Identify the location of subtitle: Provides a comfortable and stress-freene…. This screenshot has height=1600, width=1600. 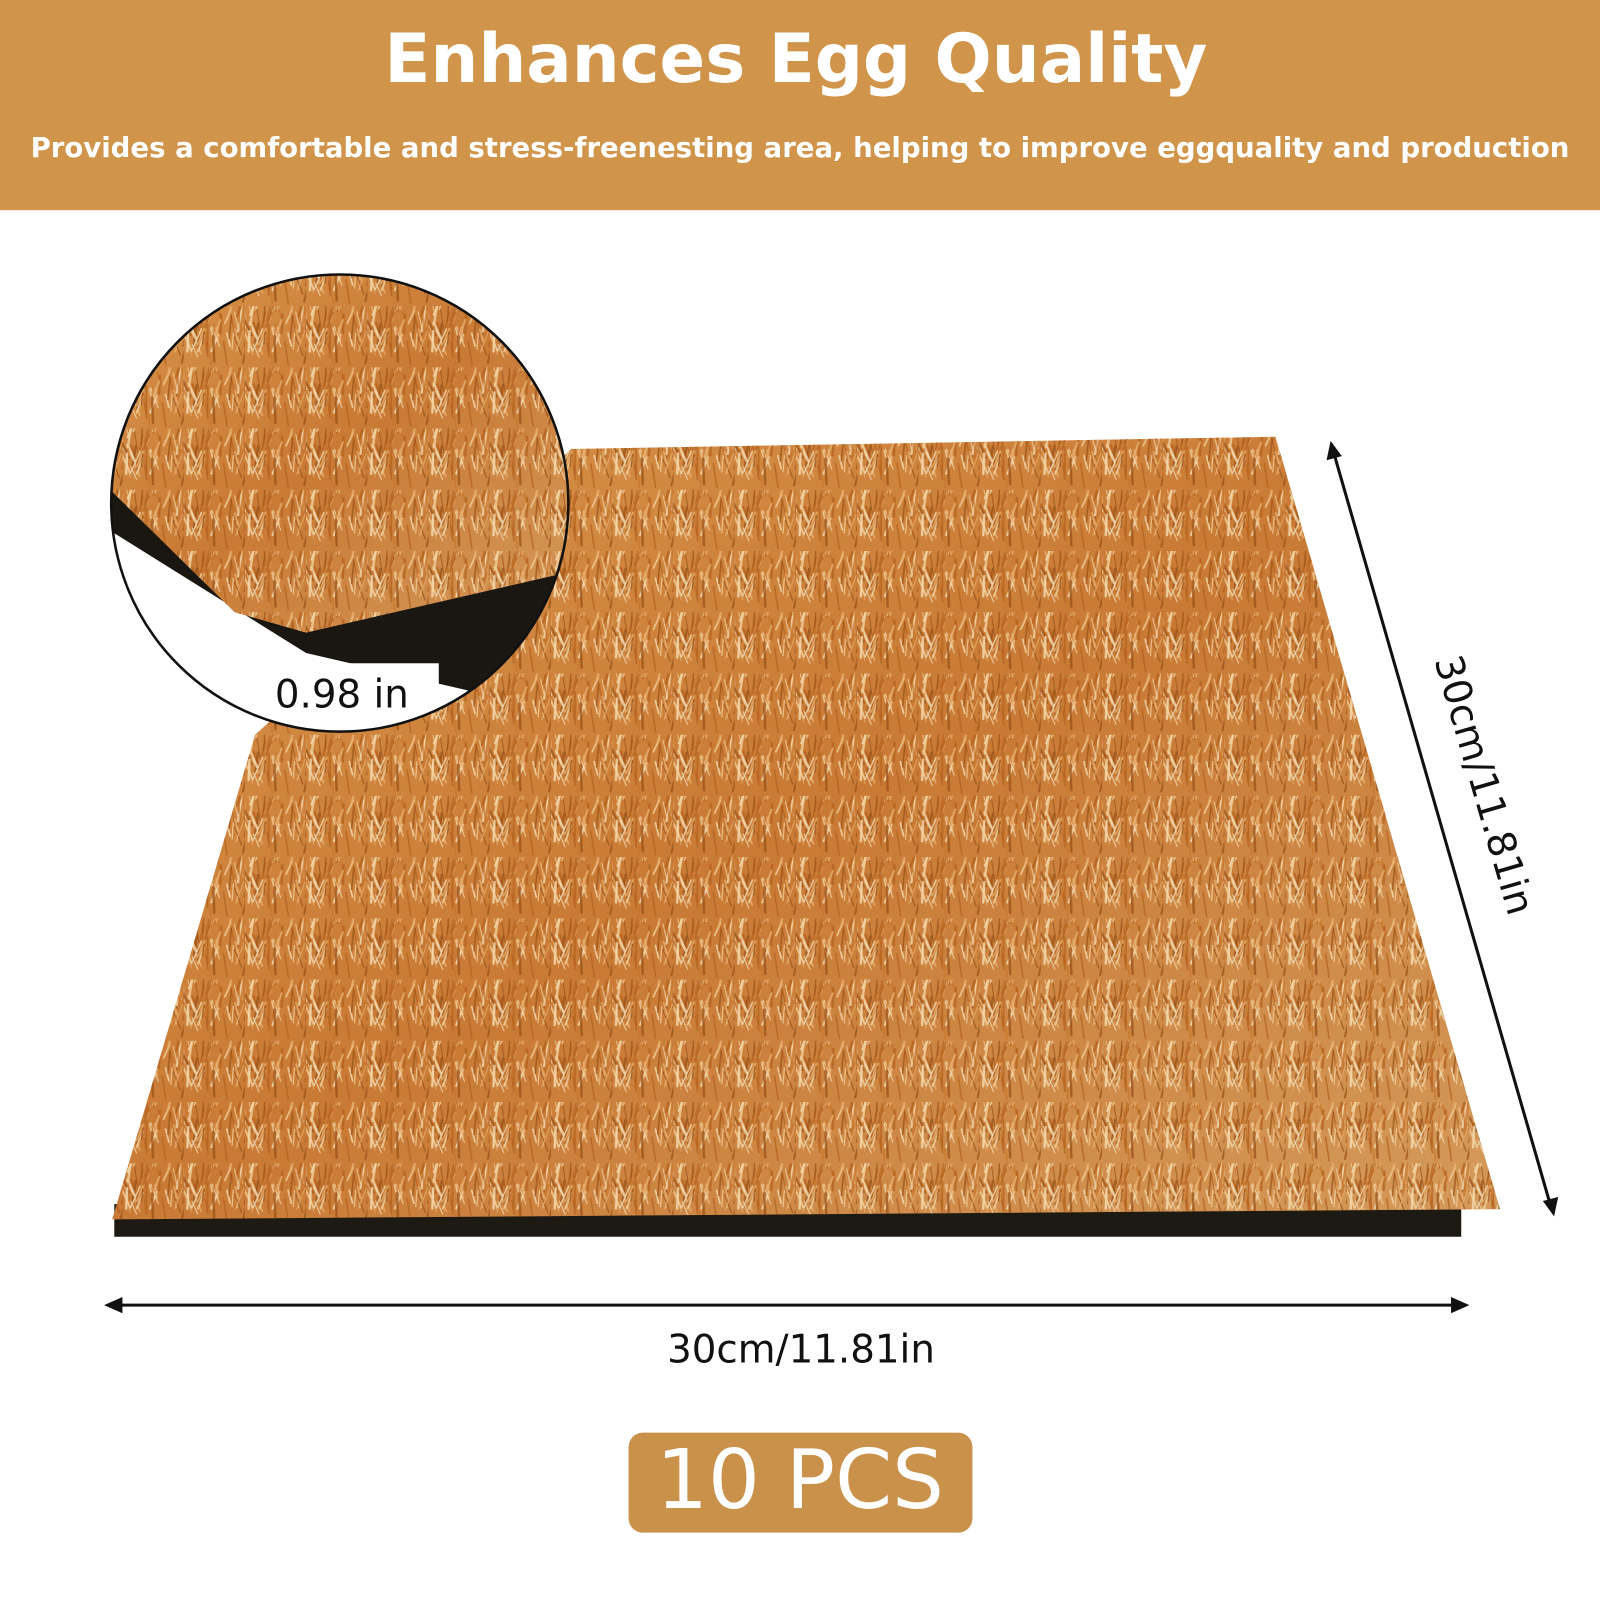
(800, 148).